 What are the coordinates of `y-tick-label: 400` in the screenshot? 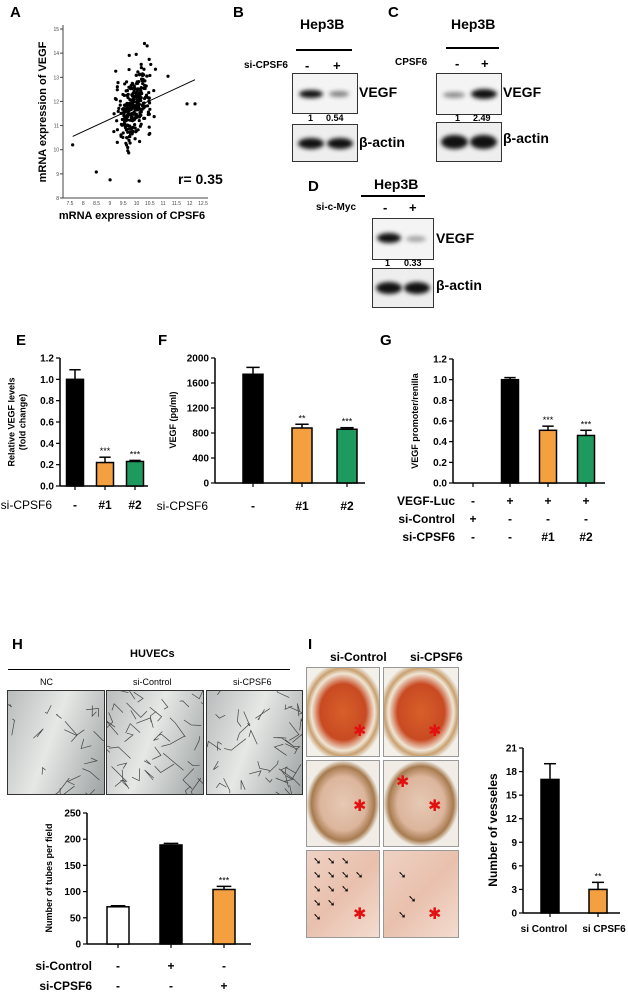 It's located at (200, 459).